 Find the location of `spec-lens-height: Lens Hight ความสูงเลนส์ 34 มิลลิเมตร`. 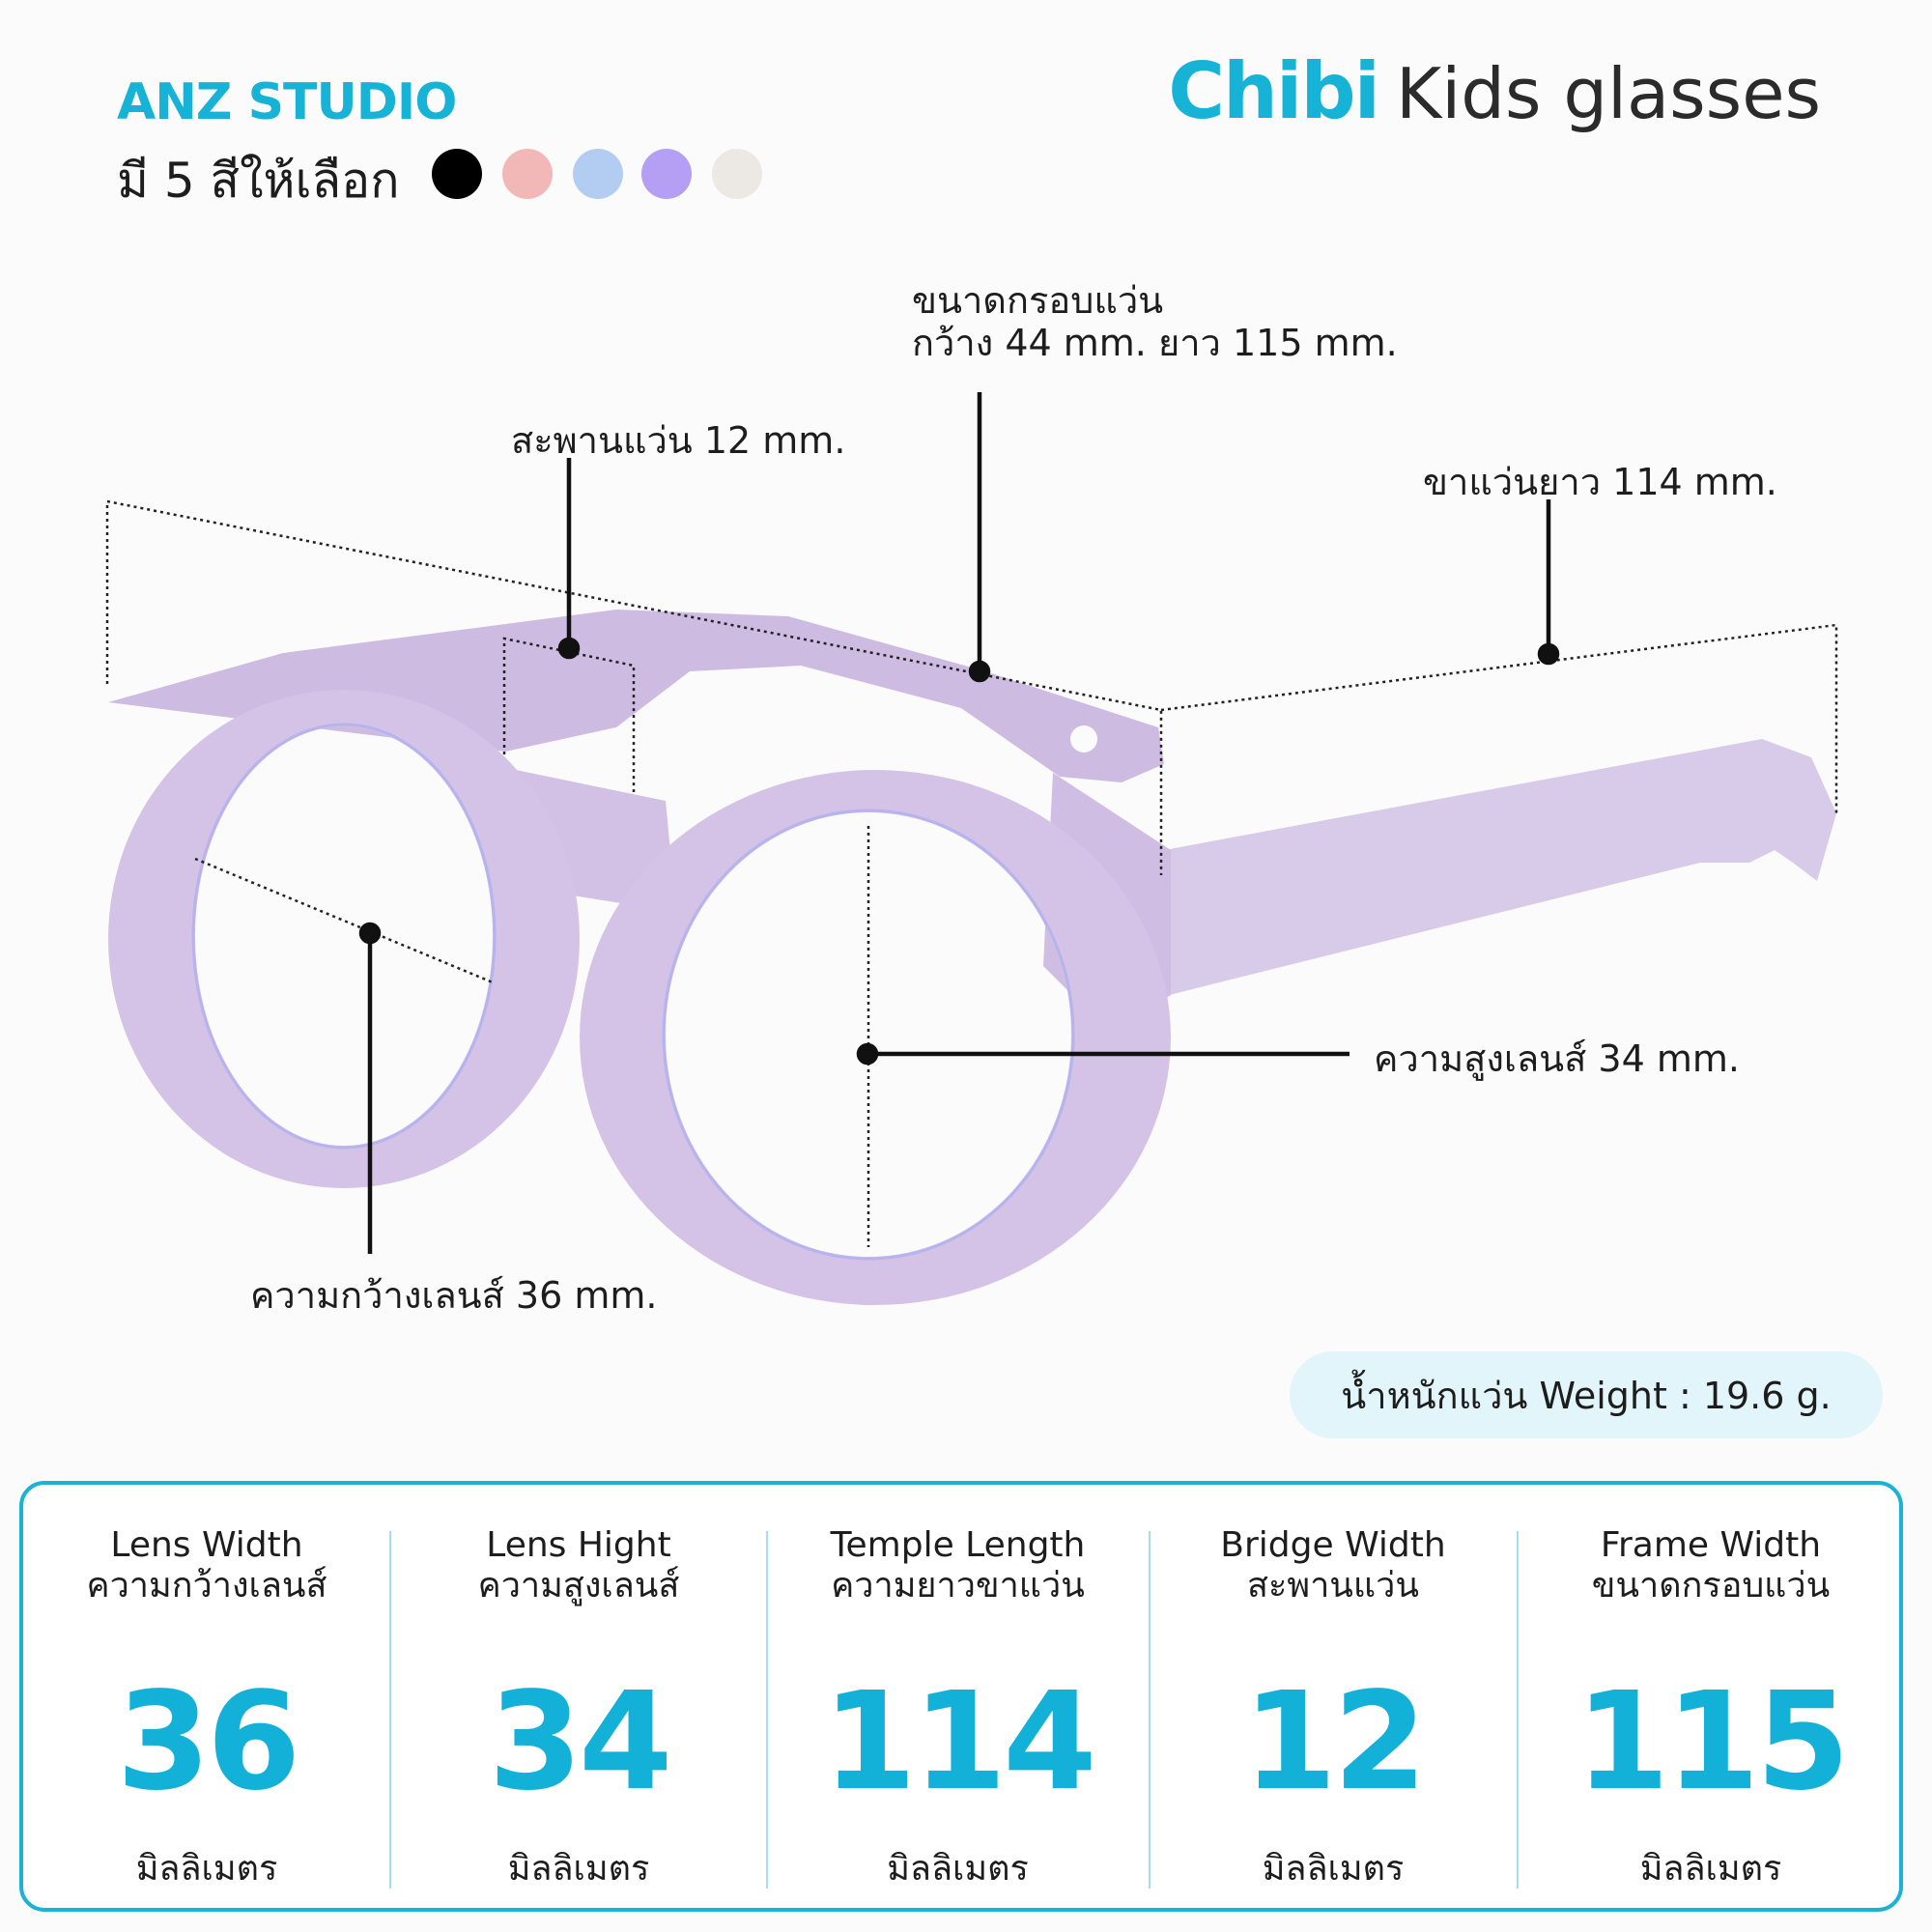

spec-lens-height: Lens Hight ความสูงเลนส์ 34 มิลลิเมตร is located at coordinates (578, 1696).